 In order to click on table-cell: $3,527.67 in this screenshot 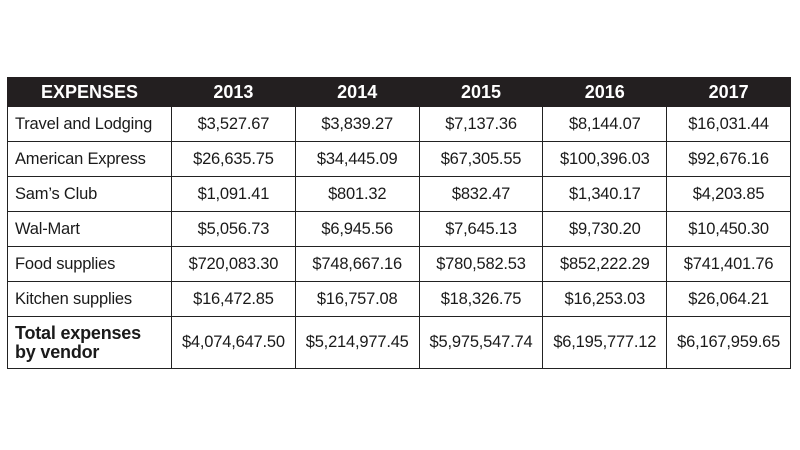, I will do `click(233, 124)`.